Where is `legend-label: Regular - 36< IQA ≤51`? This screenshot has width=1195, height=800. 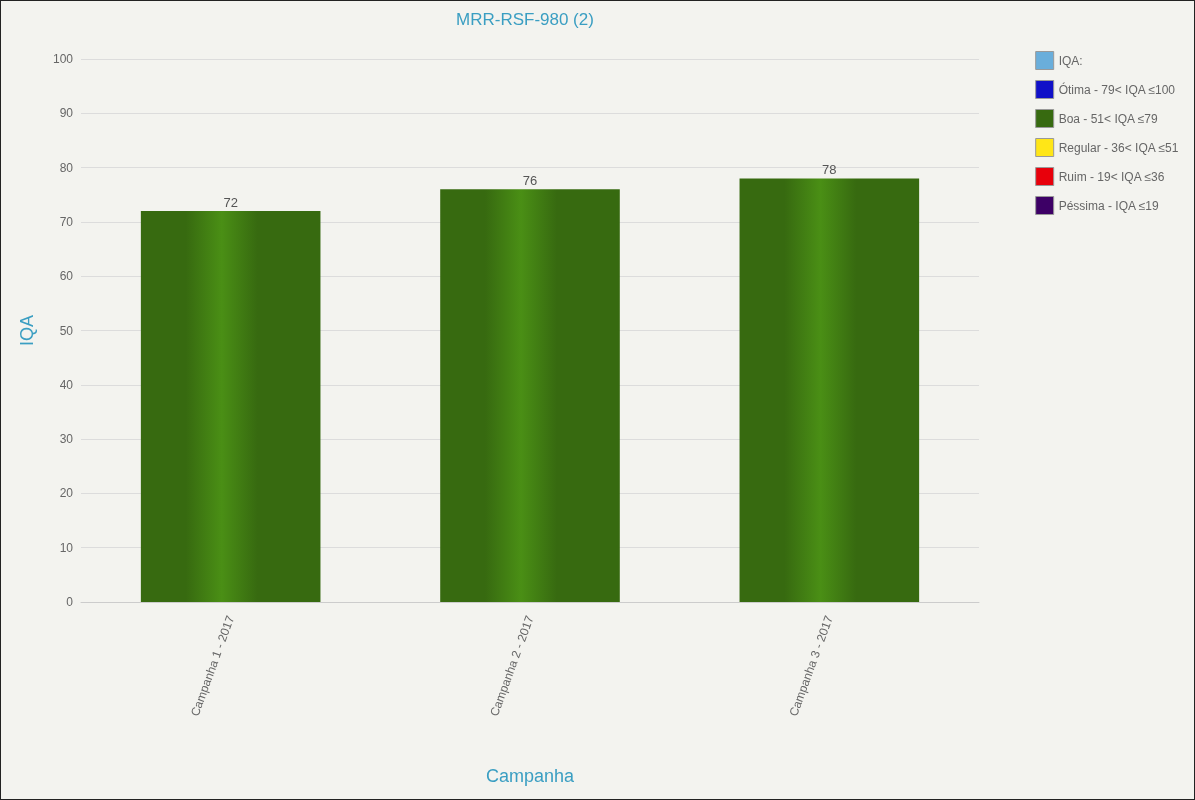
legend-label: Regular - 36< IQA ≤51 is located at coordinates (1118, 147).